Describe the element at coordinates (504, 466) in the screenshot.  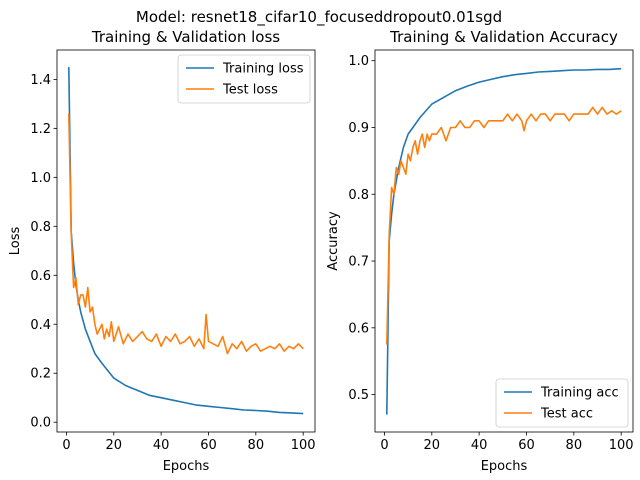
I see `accuracy-x-axis-label: Epochs` at that location.